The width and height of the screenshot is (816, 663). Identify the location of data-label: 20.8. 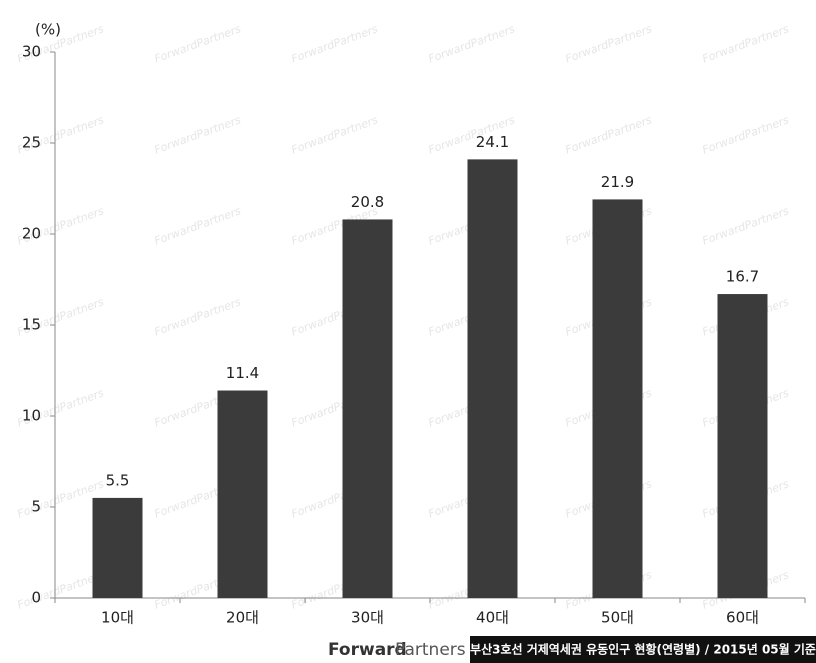
(367, 202).